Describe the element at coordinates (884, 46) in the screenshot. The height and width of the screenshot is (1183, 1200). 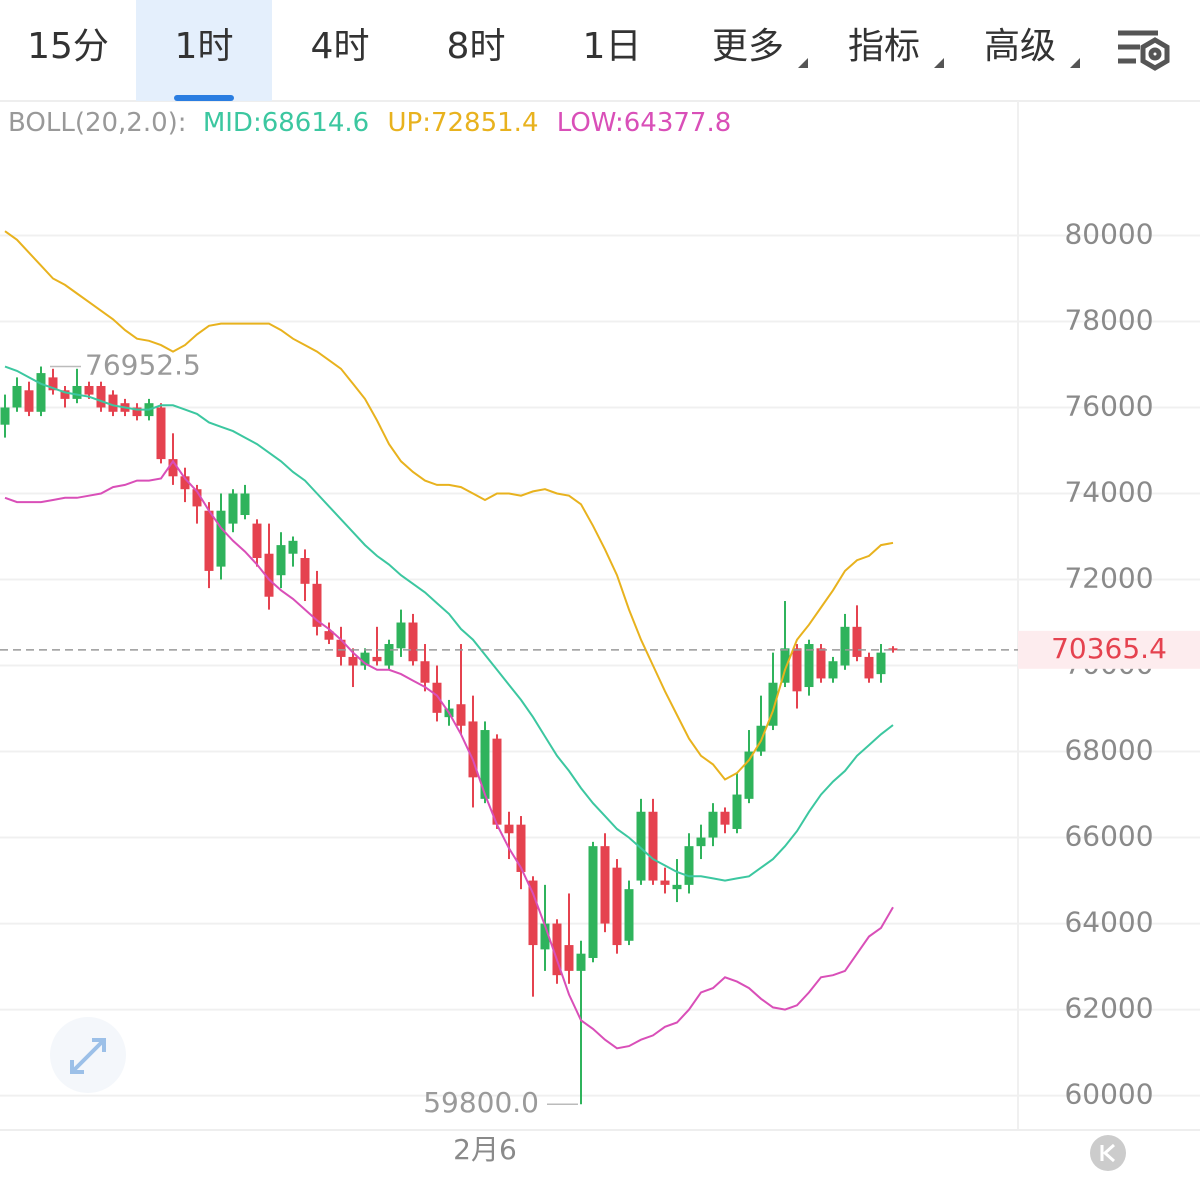
I see `tab: 指标` at that location.